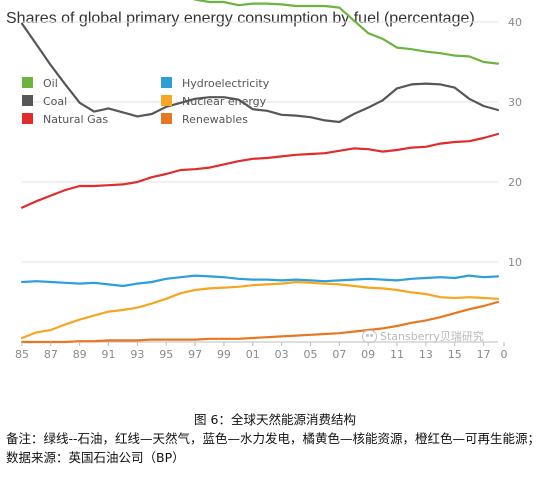 Image resolution: width=550 pixels, height=478 pixels. Describe the element at coordinates (137, 354) in the screenshot. I see `x-tick-label: 93` at that location.